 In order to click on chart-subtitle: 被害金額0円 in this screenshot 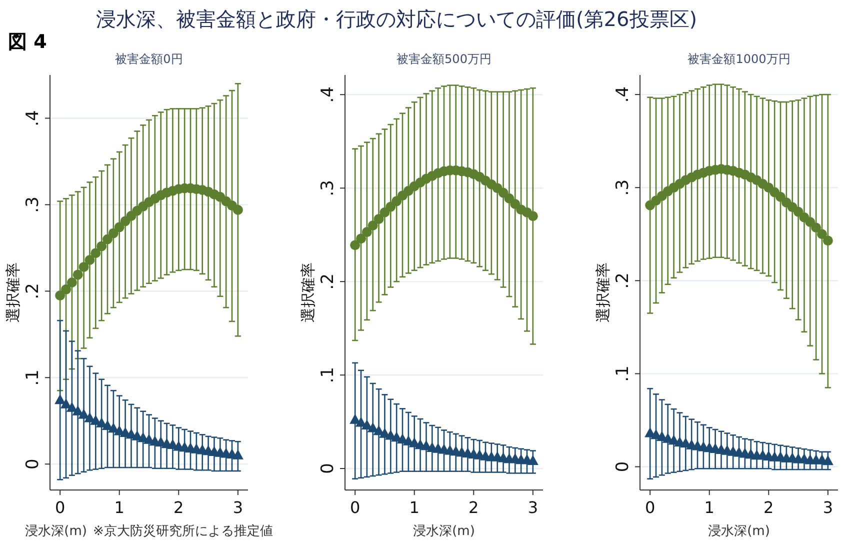, I will do `click(149, 59)`.